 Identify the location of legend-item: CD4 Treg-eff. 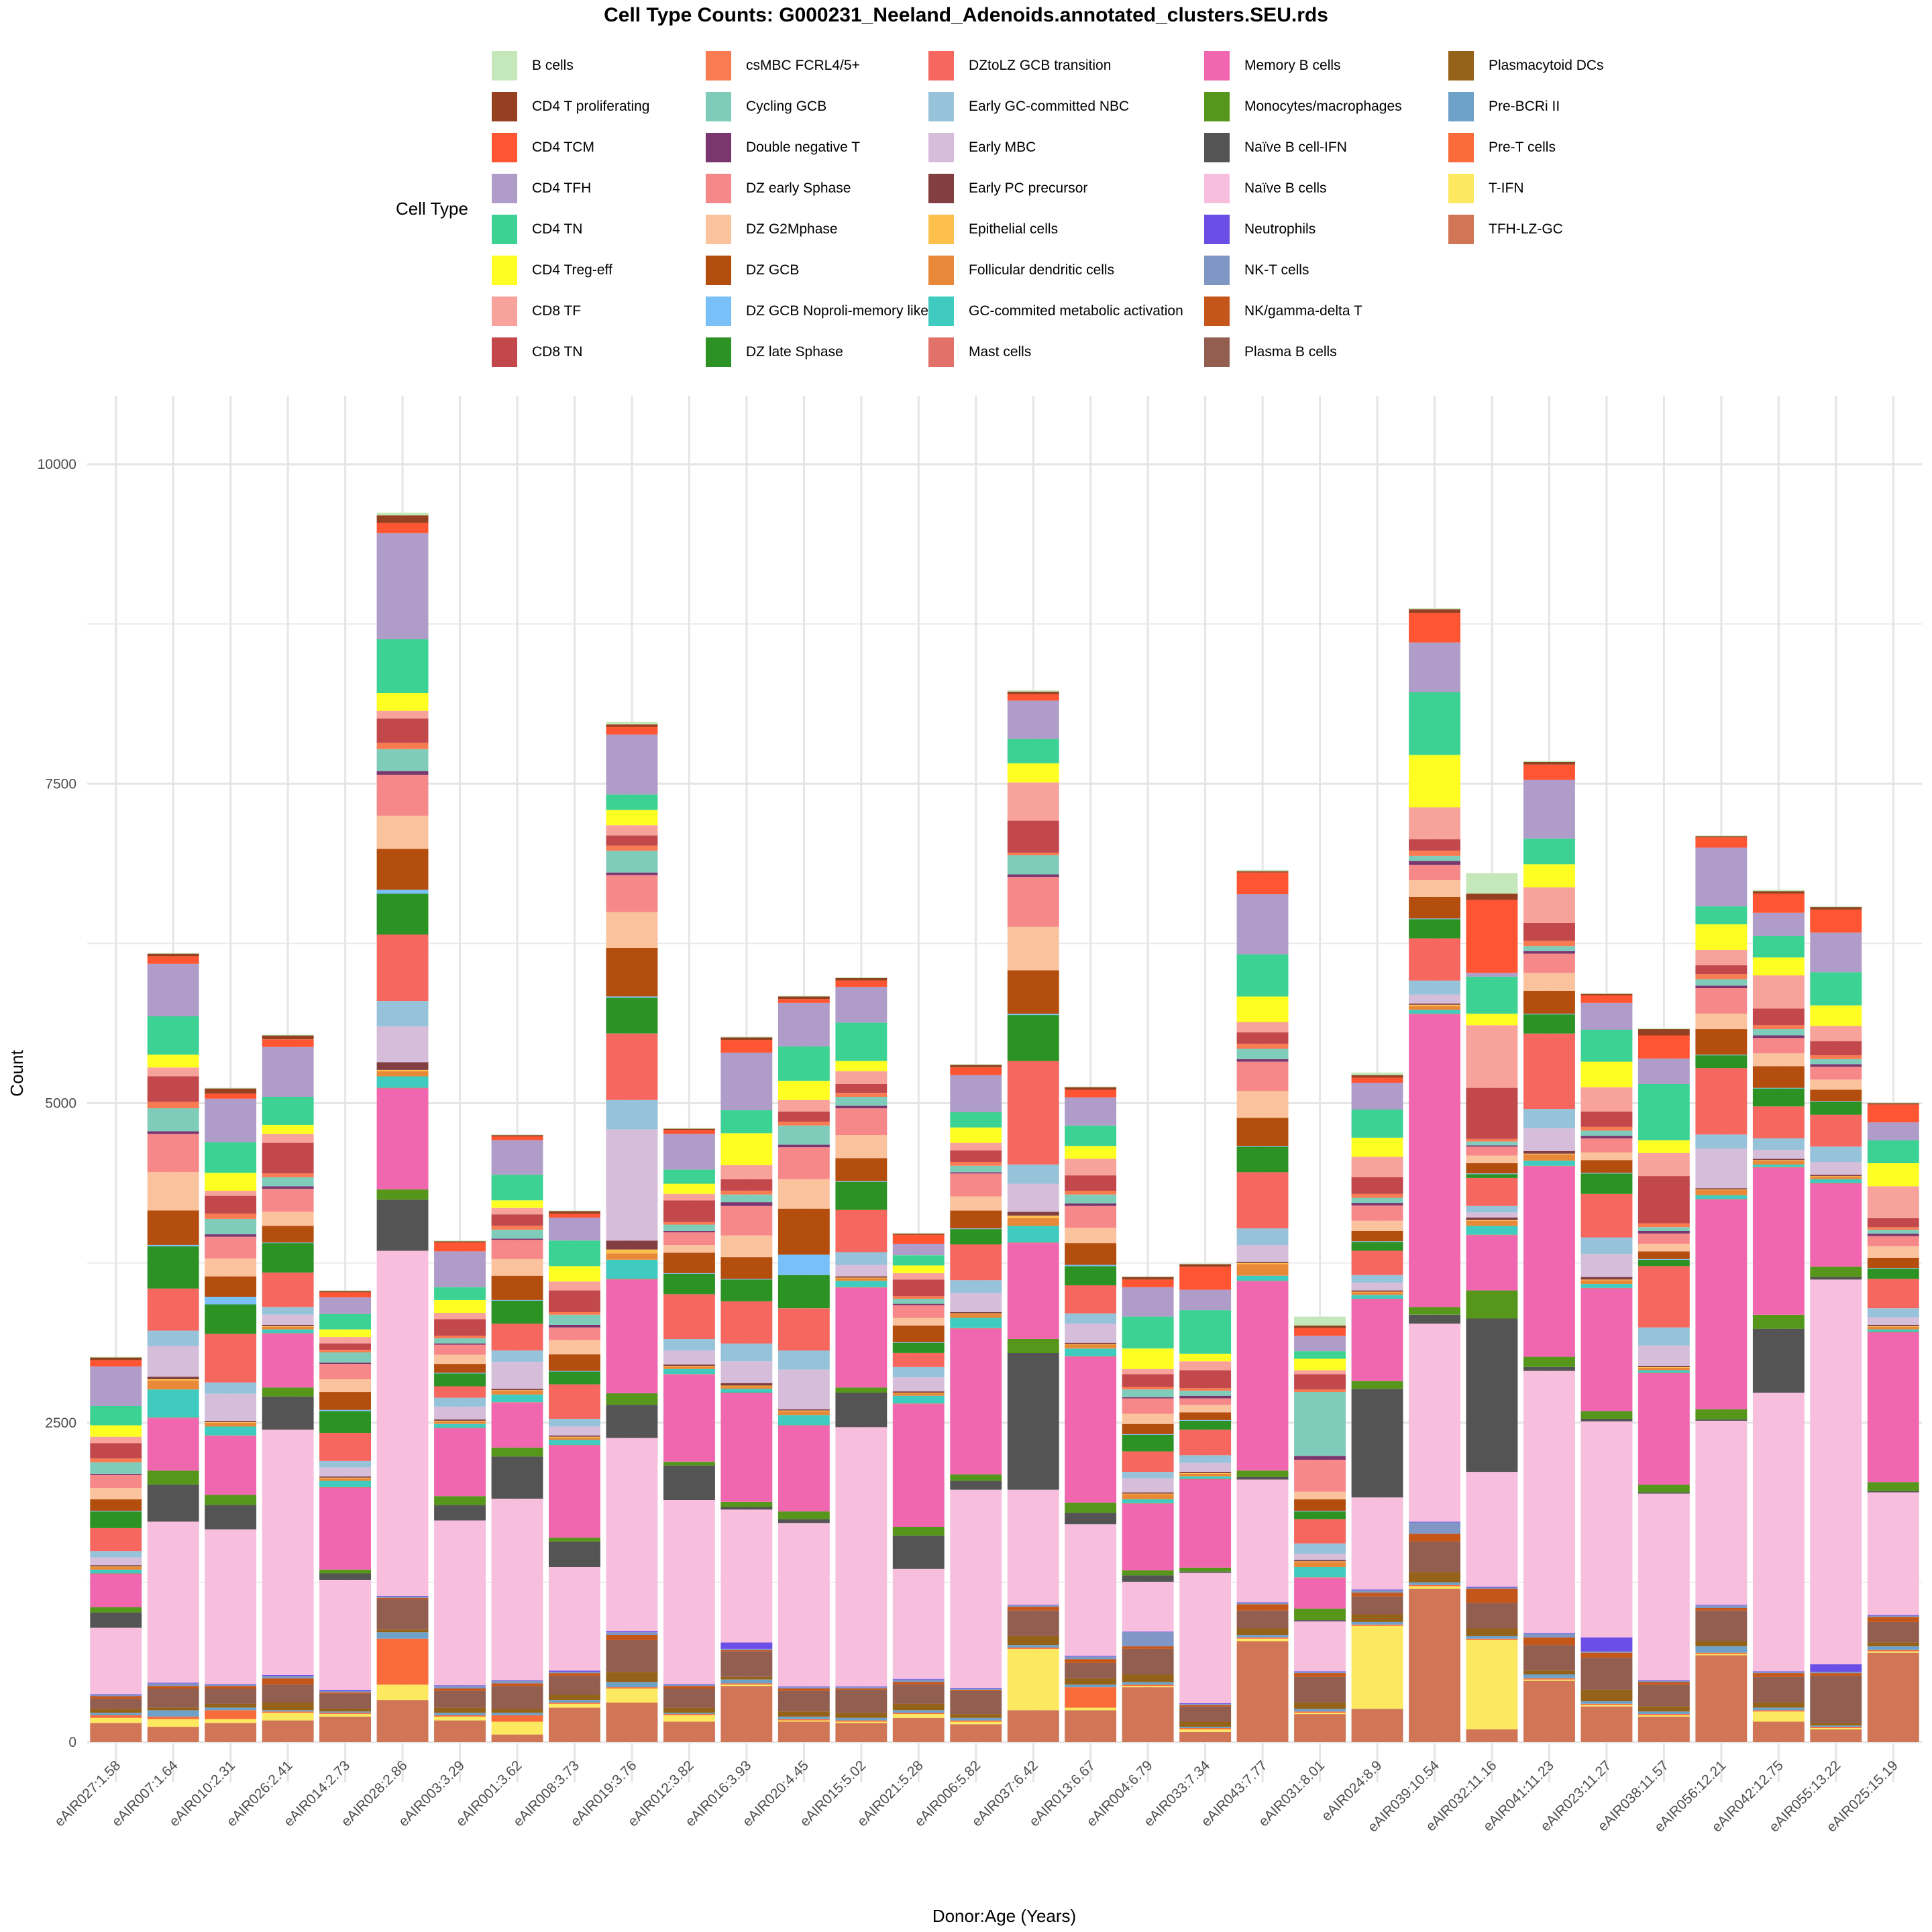
(552, 270).